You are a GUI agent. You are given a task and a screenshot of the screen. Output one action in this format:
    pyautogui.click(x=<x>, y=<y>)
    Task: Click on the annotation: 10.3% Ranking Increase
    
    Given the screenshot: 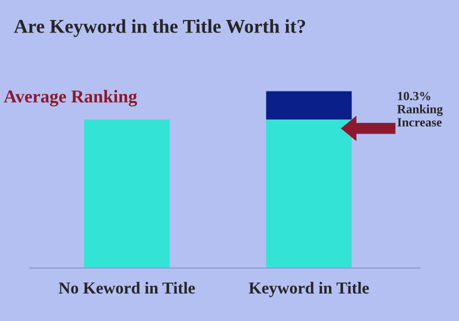 What is the action you would take?
    pyautogui.click(x=420, y=109)
    